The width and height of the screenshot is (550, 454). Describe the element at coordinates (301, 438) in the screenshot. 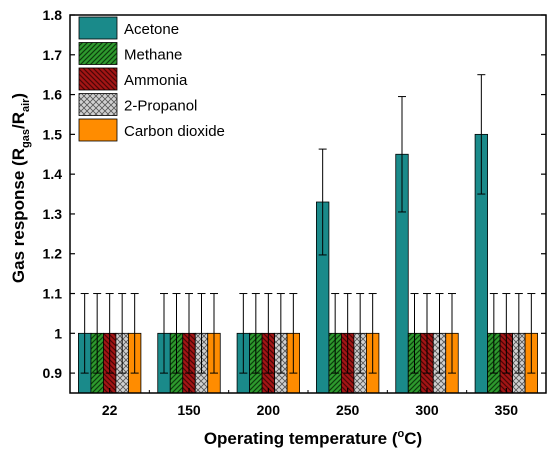

I see `x-axis-title-main: Operating temperature (` at that location.